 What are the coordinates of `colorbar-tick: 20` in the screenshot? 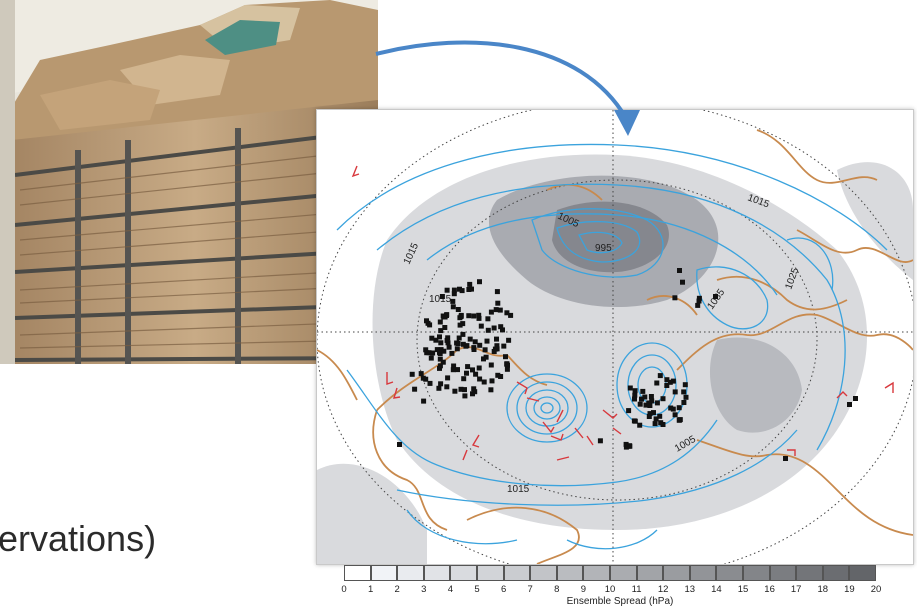 It's located at (876, 589).